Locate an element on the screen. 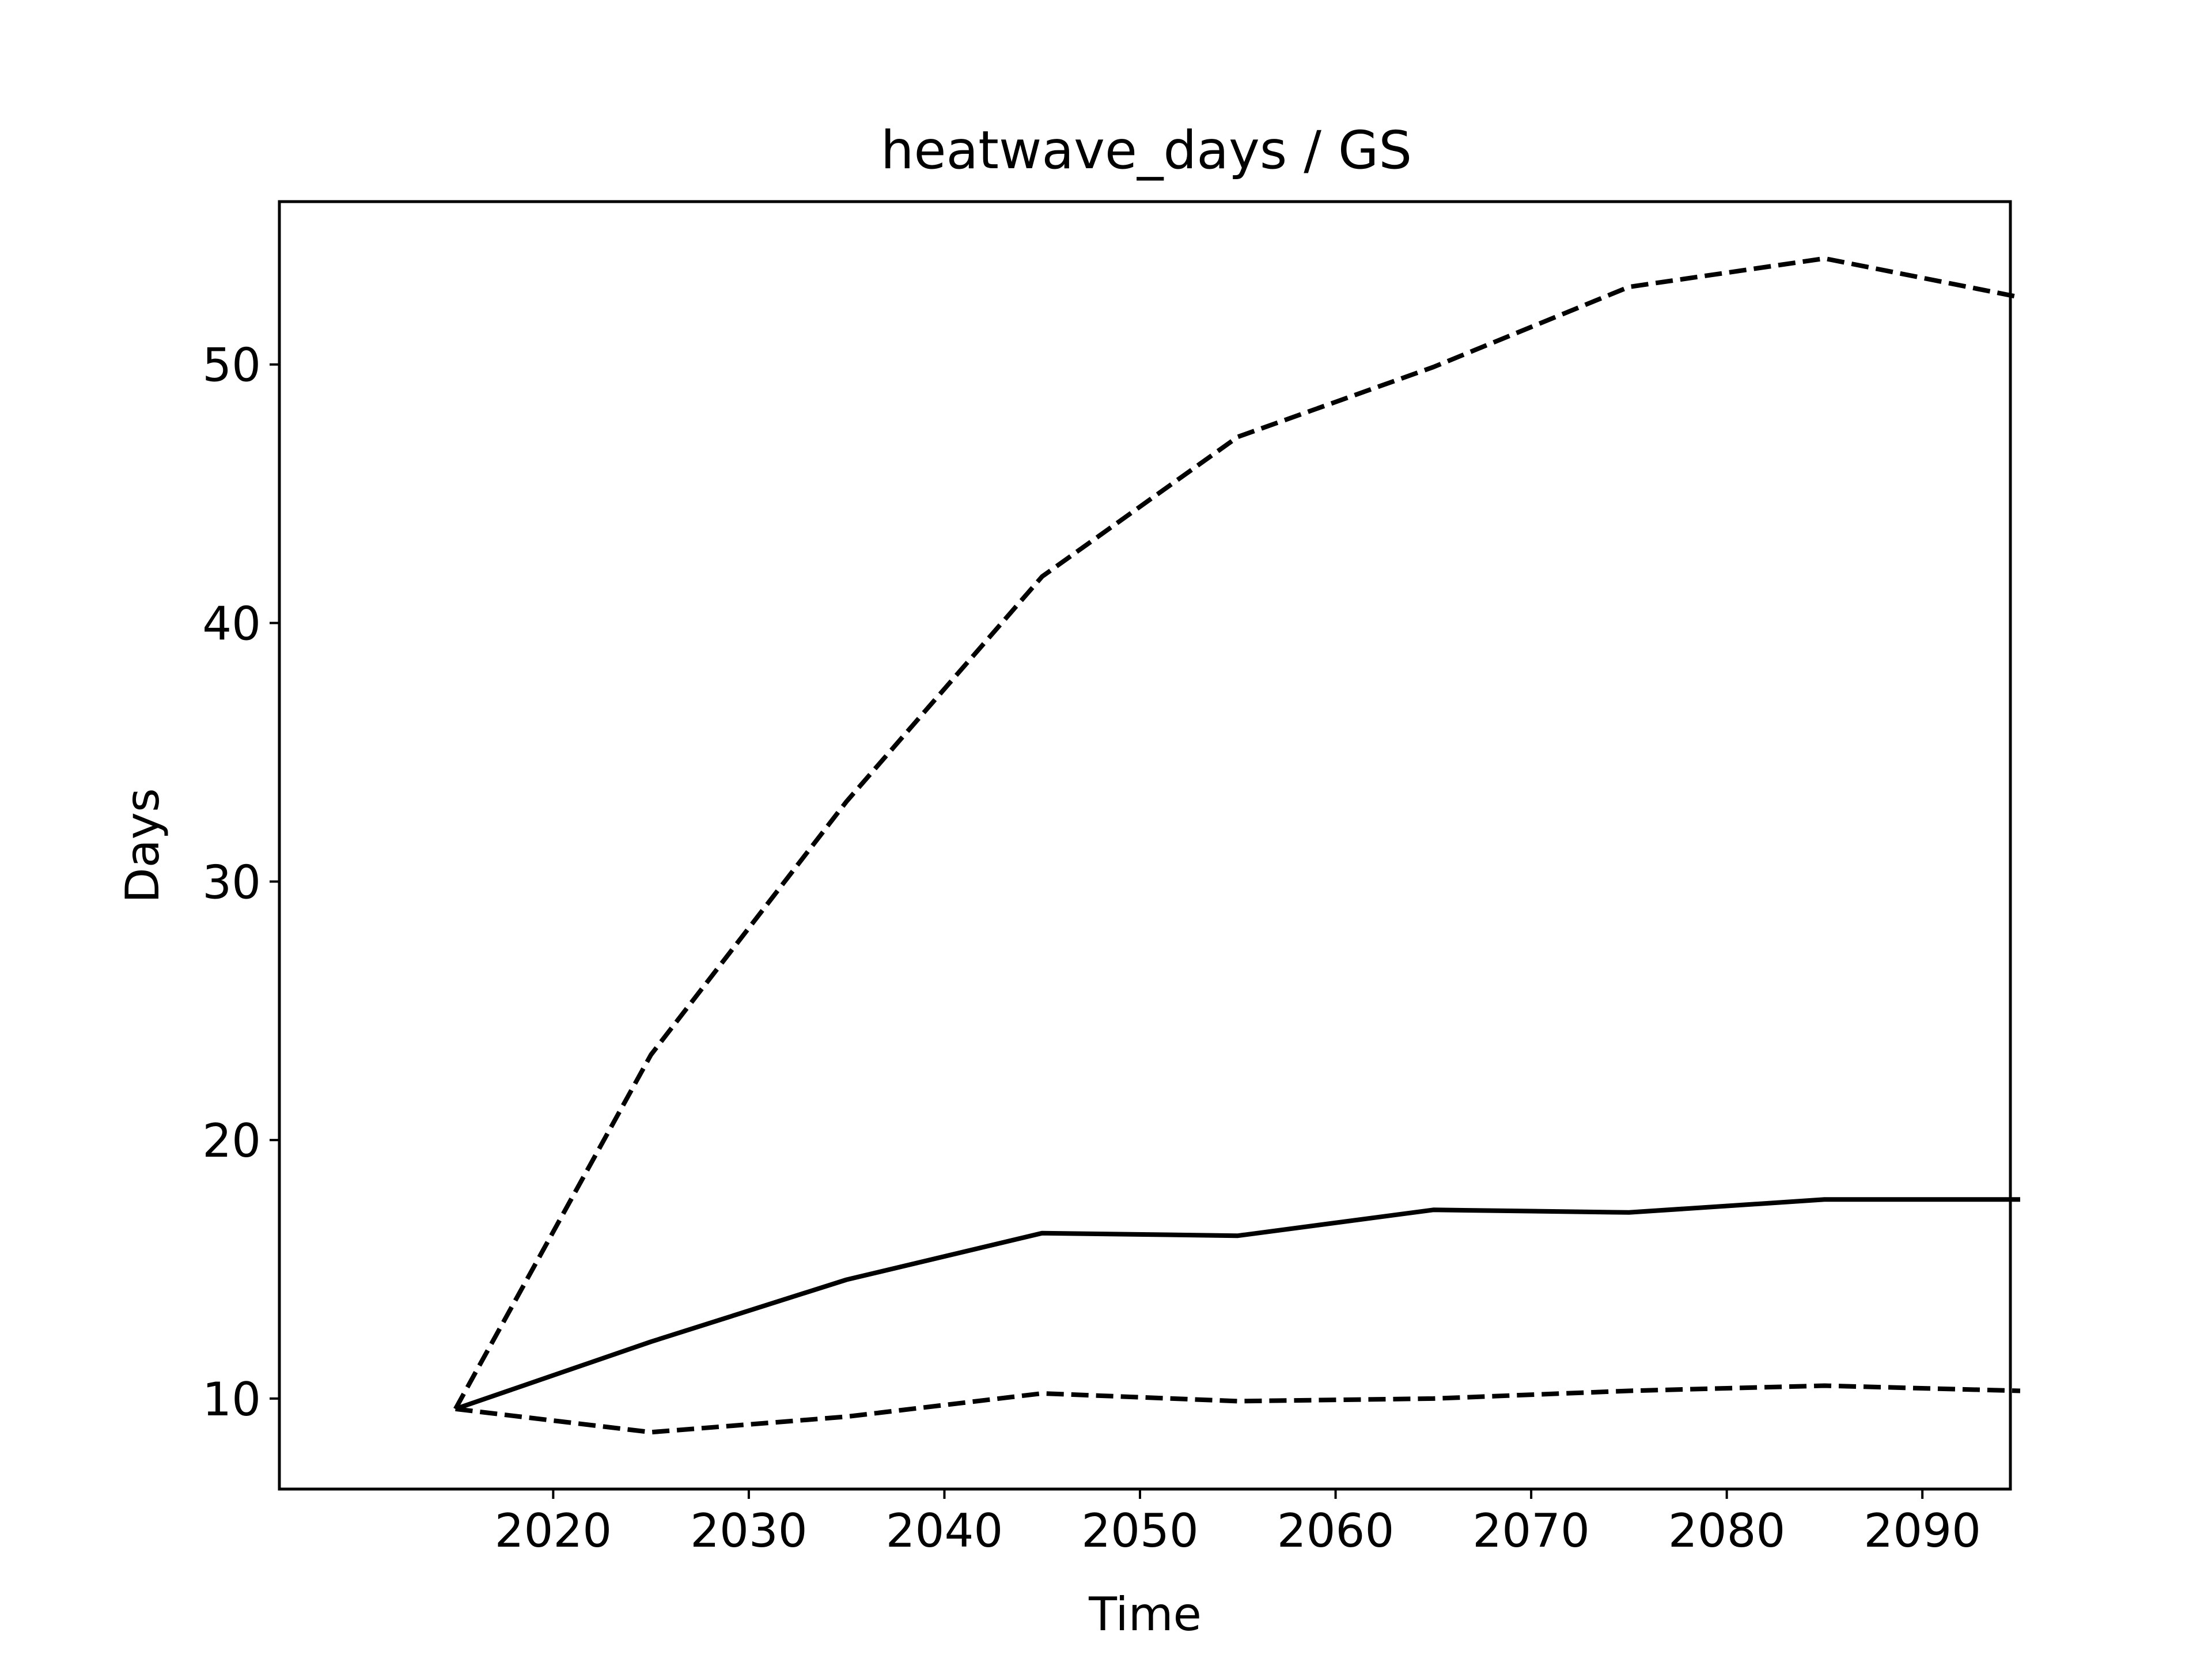 Image resolution: width=2212 pixels, height=1659 pixels. x-tick-label: 2090 is located at coordinates (1922, 1531).